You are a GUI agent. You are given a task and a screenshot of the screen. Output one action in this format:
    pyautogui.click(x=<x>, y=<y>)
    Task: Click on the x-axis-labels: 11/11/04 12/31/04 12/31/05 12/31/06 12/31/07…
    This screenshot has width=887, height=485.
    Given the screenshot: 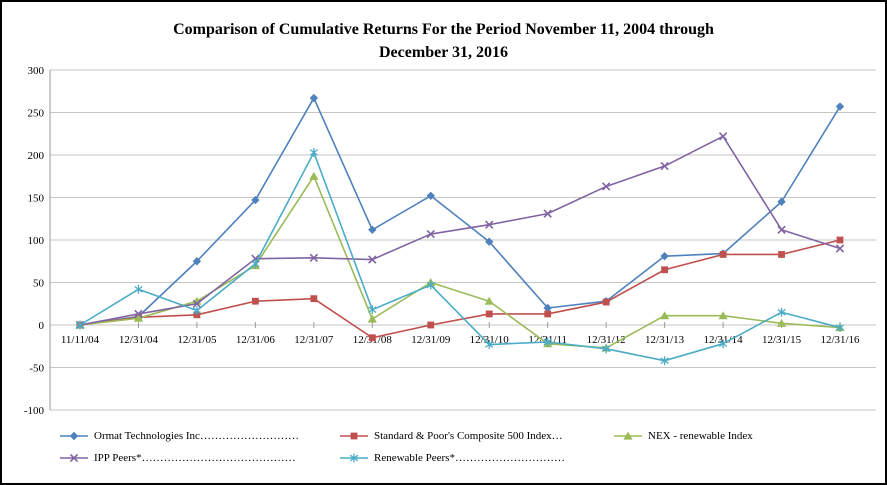 What is the action you would take?
    pyautogui.click(x=460, y=340)
    